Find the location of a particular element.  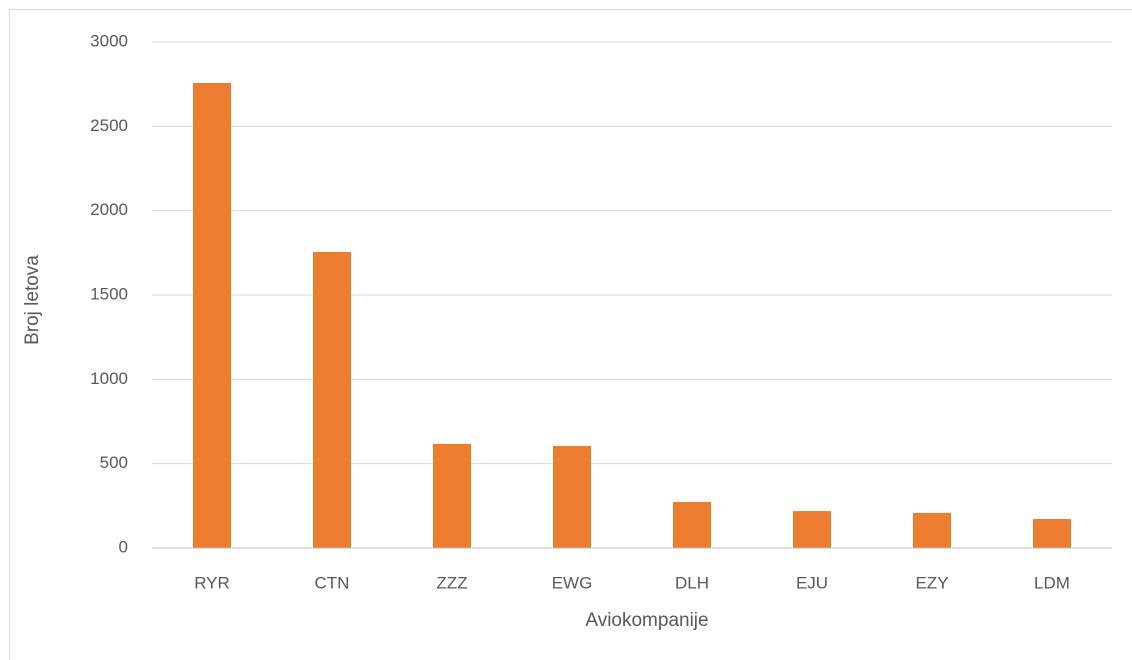

x-tick-label: EJU is located at coordinates (812, 582).